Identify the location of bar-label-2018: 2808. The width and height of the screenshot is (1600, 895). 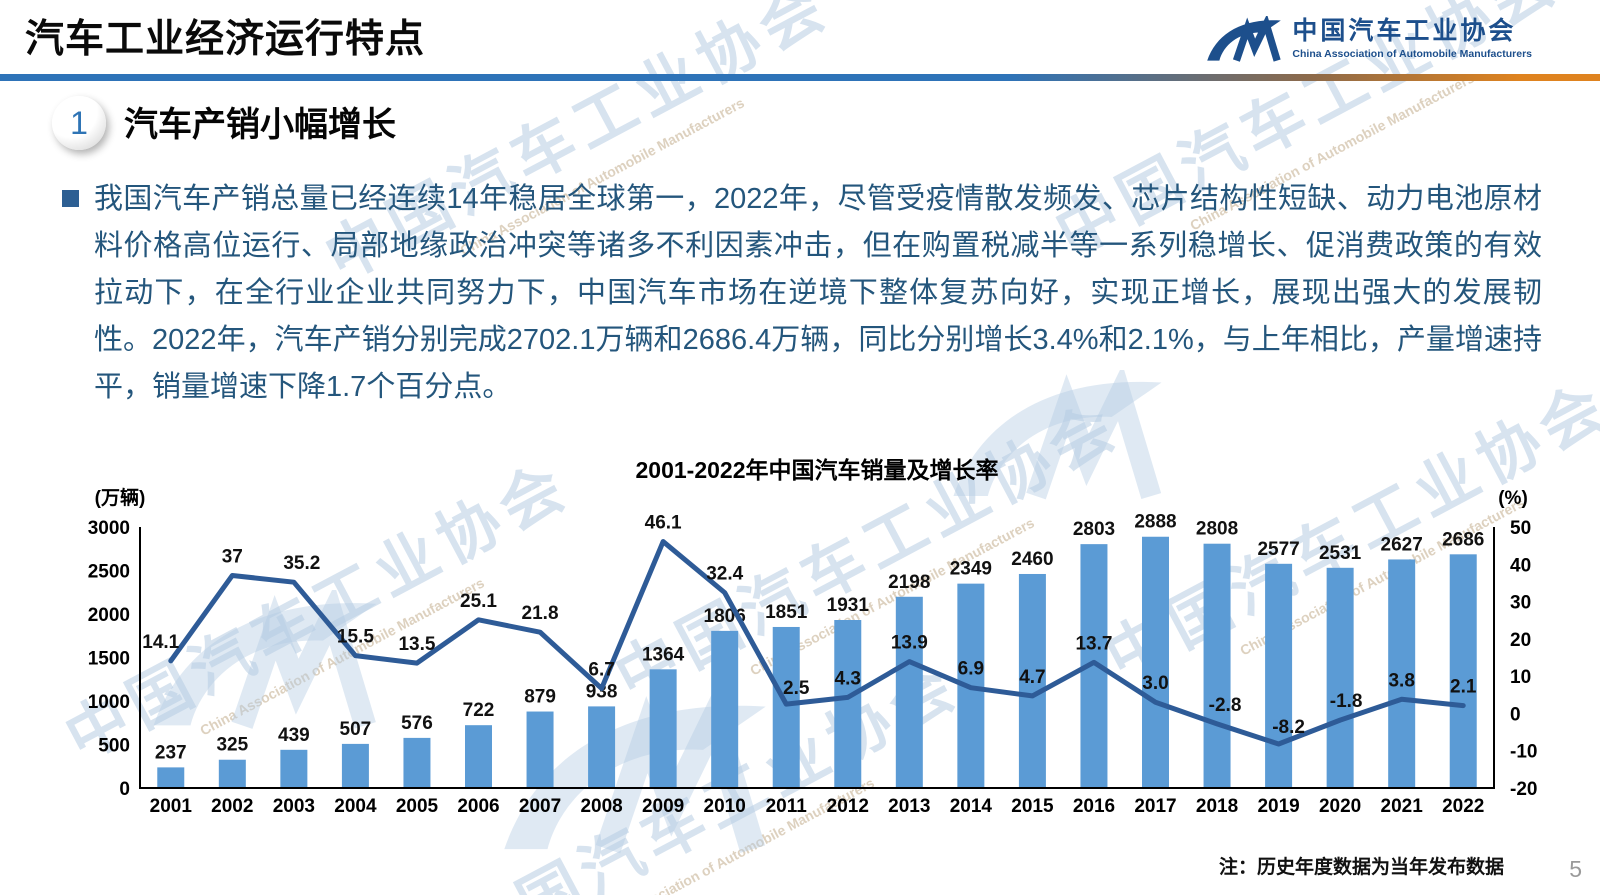
(1217, 529).